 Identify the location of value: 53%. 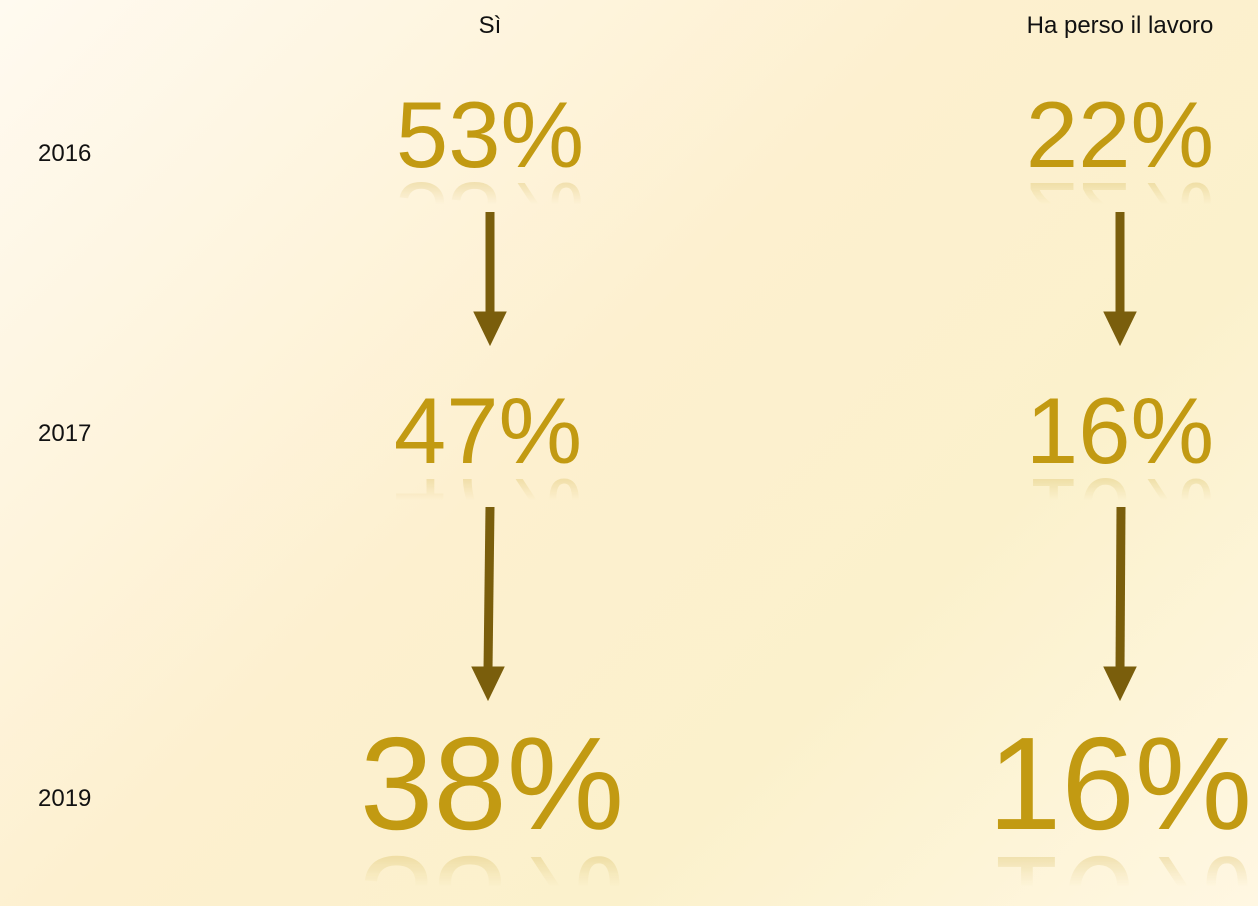
(490, 134).